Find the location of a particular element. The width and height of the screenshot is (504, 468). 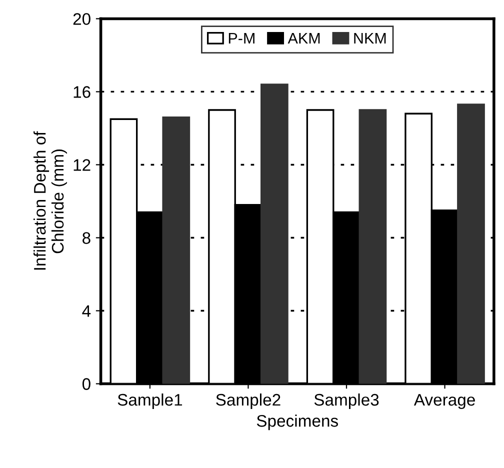

x-tick-label: Average is located at coordinates (444, 402).